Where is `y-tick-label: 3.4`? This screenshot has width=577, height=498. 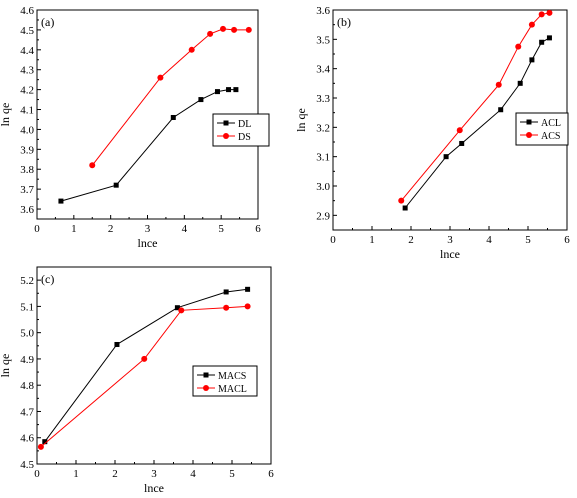 y-tick-label: 3.4 is located at coordinates (323, 70).